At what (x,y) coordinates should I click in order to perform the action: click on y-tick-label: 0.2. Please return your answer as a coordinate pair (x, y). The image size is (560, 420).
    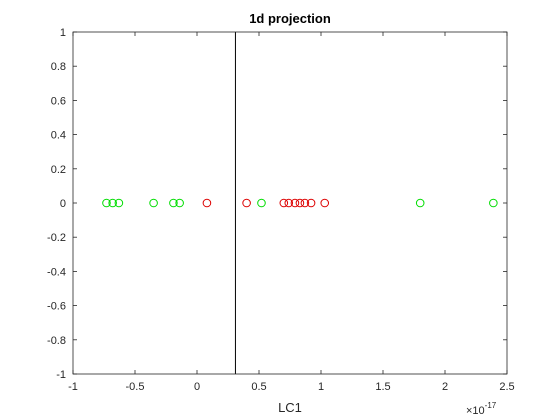
    Looking at the image, I should click on (58, 170).